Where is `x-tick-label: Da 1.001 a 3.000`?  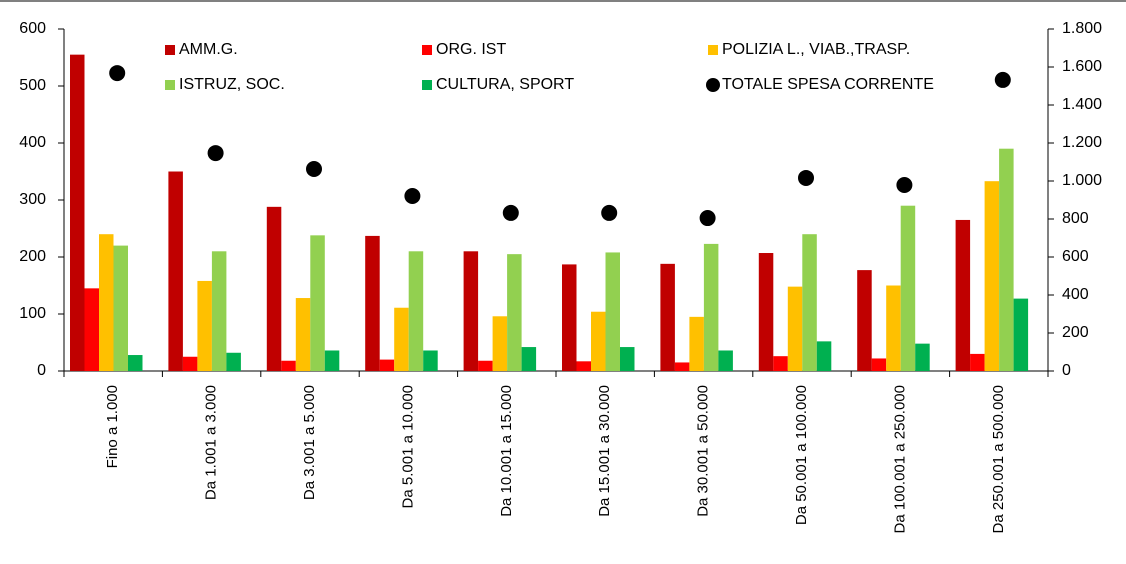 x-tick-label: Da 1.001 a 3.000 is located at coordinates (211, 442).